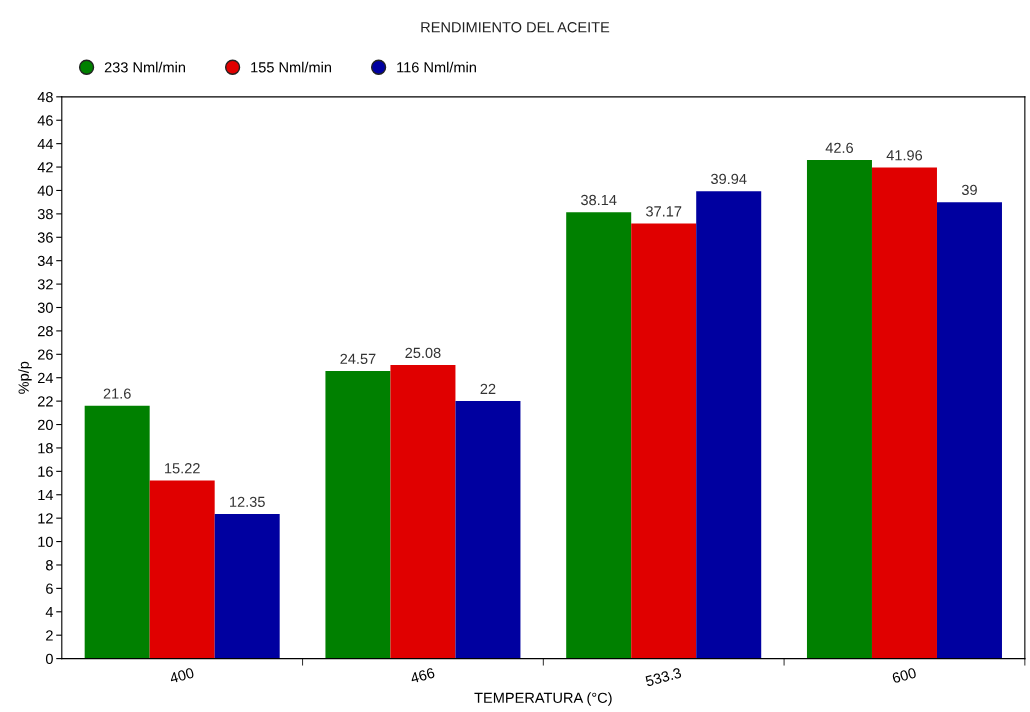  Describe the element at coordinates (515, 27) in the screenshot. I see `chart-title: RENDIMIENTO DEL ACEITE` at that location.